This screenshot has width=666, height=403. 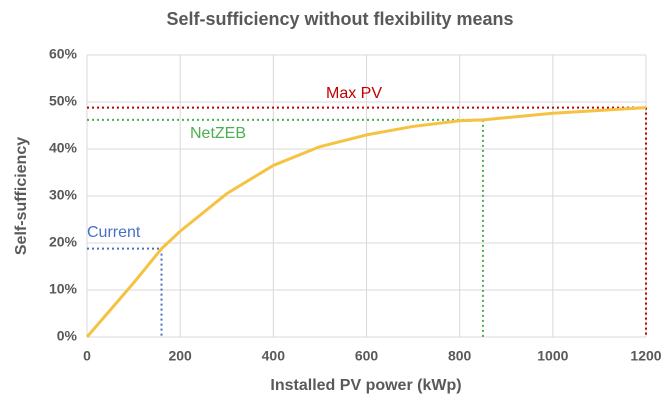 I want to click on y-tick-label: 60%, so click(x=63, y=54).